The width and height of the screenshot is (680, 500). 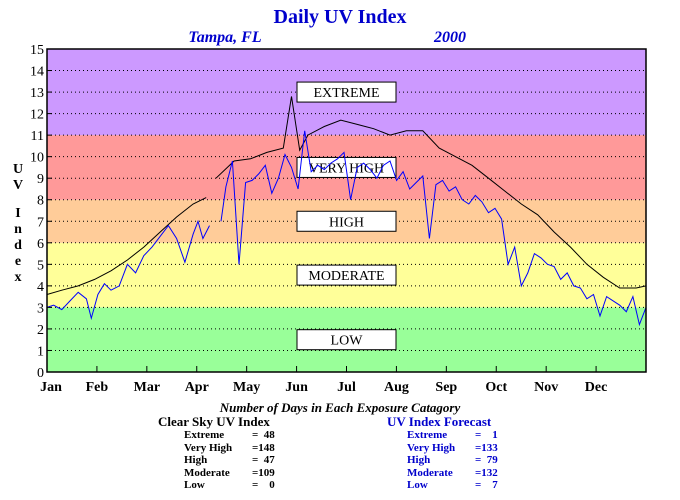 I want to click on stats-row-value: = 79, so click(x=486, y=460).